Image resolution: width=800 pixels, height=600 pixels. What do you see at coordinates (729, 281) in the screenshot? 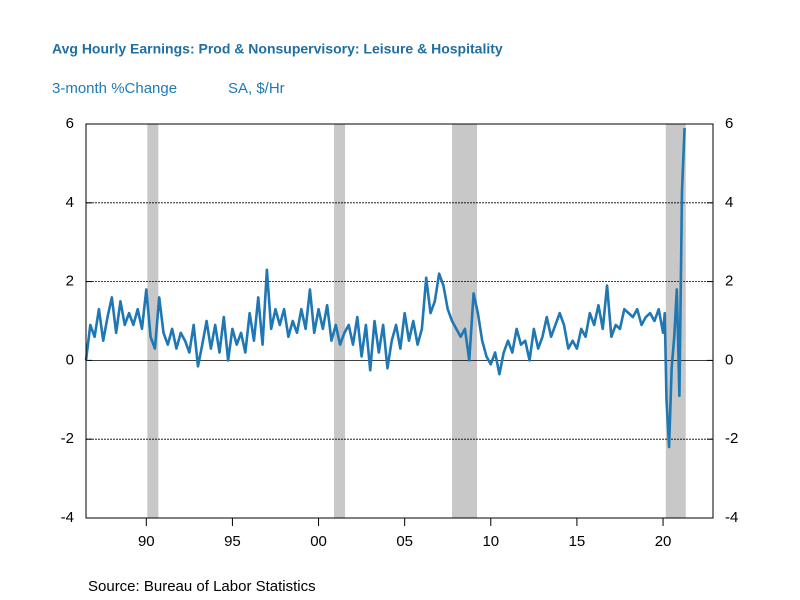
I see `y2-tick-label: 2` at bounding box center [729, 281].